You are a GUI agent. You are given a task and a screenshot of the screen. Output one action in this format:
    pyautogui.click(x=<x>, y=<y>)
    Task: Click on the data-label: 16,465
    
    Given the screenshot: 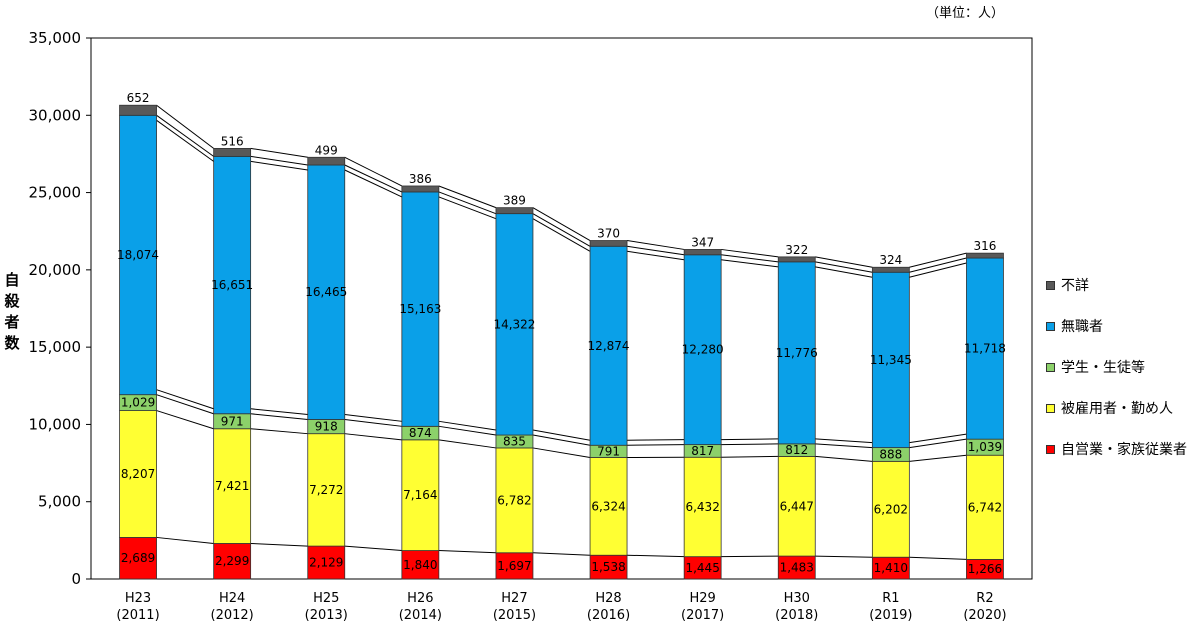 What is the action you would take?
    pyautogui.click(x=326, y=292)
    